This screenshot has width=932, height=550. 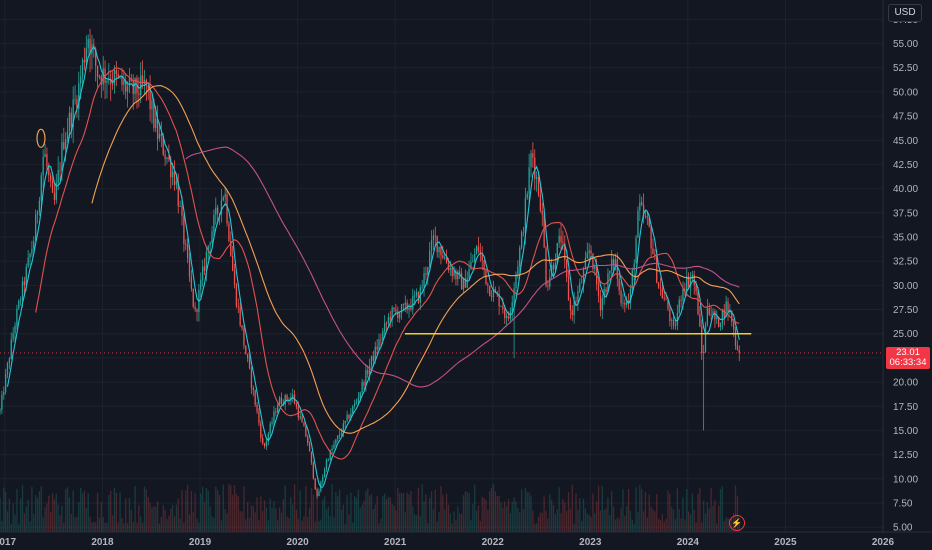 I want to click on x-tick-label: 2018, so click(x=102, y=542).